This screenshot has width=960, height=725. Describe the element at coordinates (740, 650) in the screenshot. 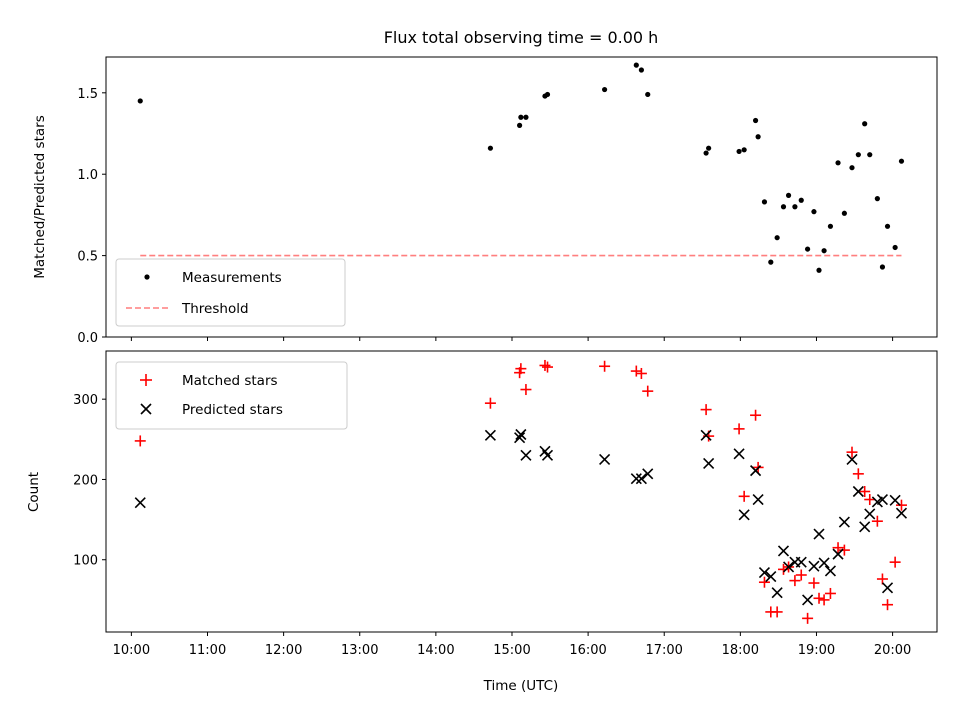

I see `x-tick-label: 18:00` at that location.